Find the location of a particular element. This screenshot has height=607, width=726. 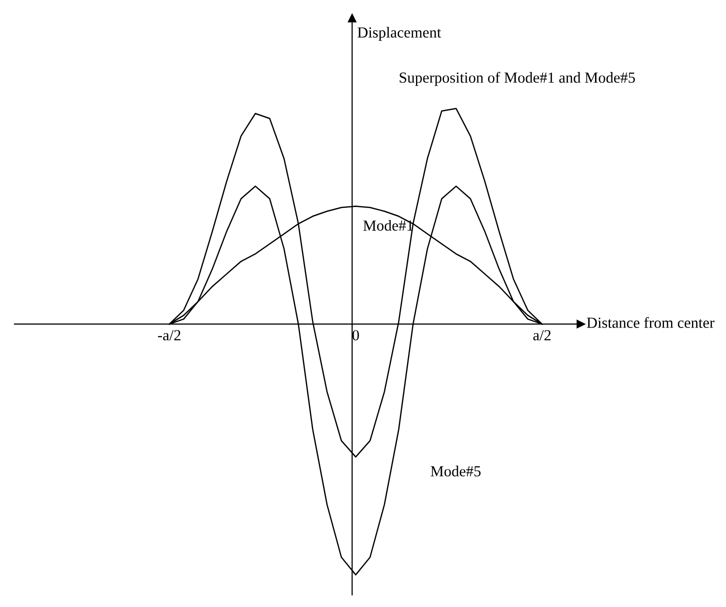

x-axis-title: Distance from center is located at coordinates (650, 322).